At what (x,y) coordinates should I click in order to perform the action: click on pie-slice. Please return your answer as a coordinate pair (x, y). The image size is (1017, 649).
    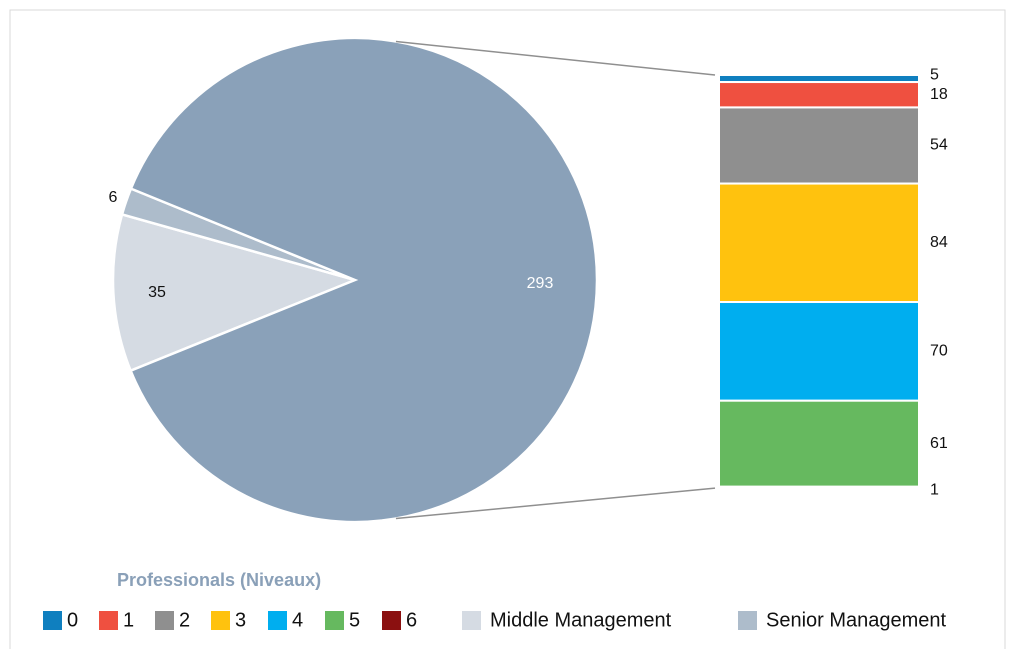
    Looking at the image, I should click on (235, 292).